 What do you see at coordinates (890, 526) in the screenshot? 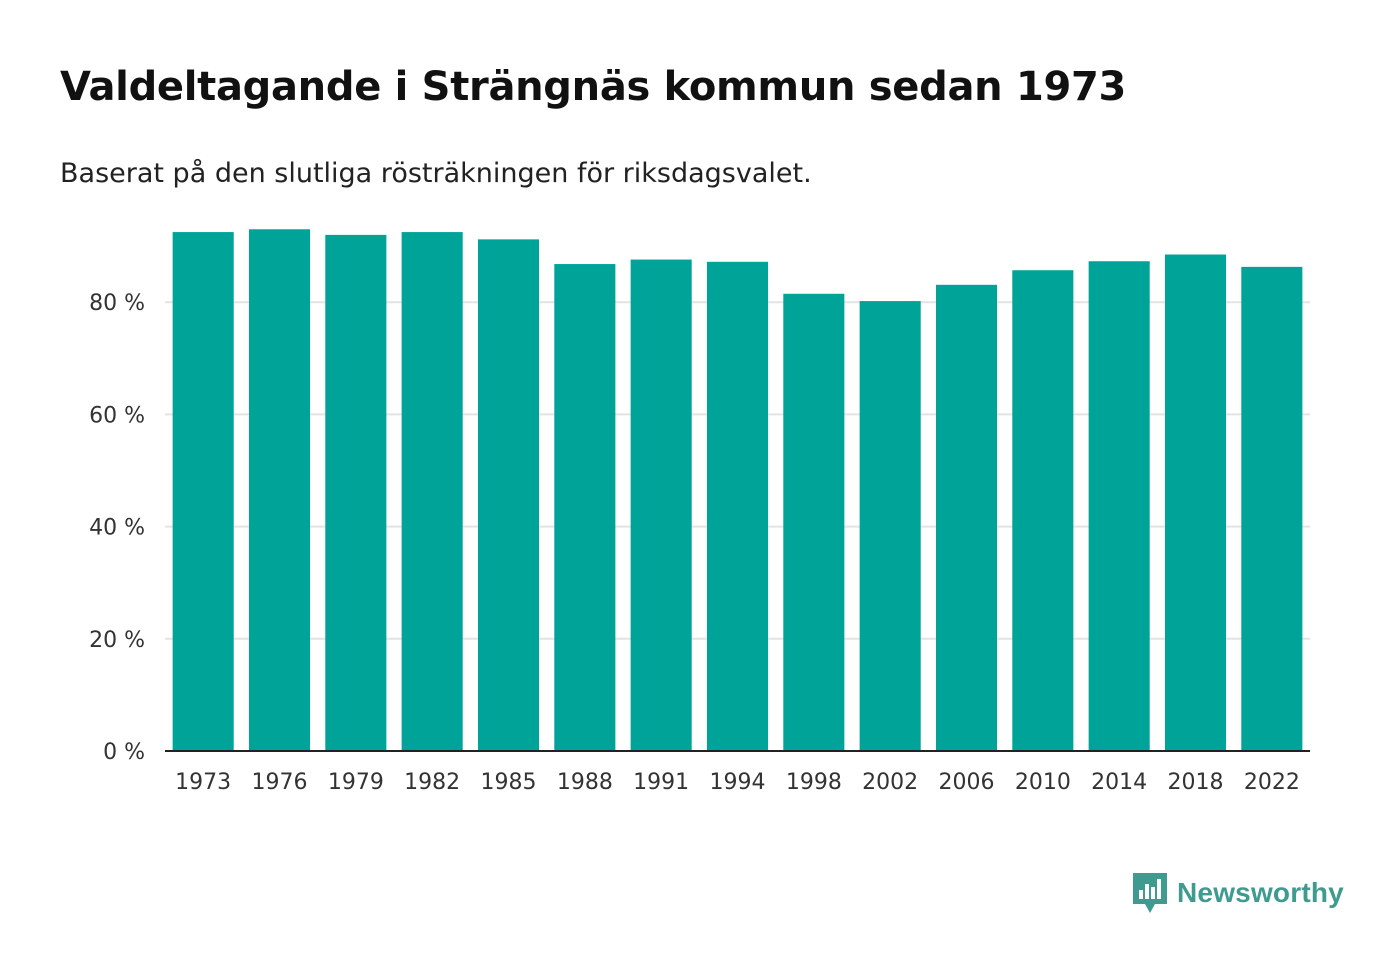
I see `bar-2002` at bounding box center [890, 526].